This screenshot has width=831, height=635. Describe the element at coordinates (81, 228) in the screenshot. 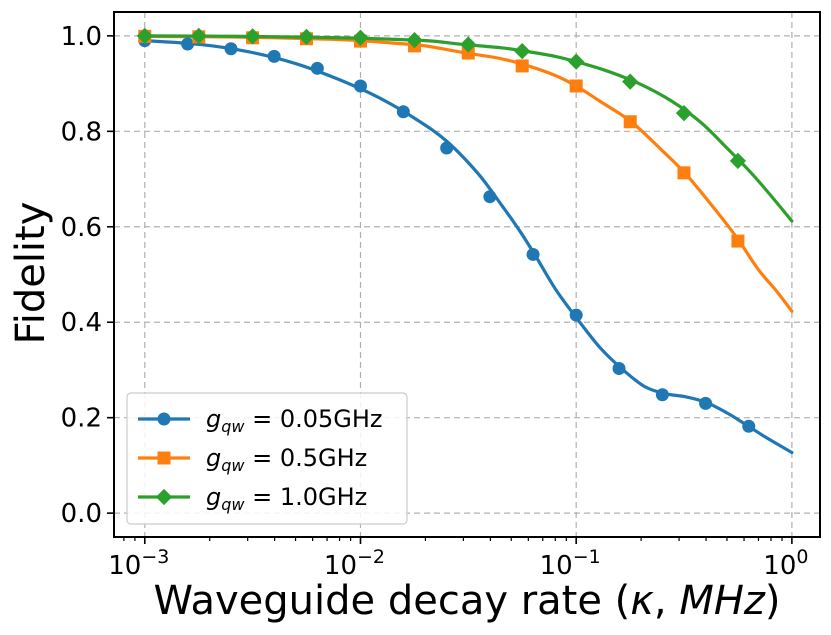

I see `y-tick-label: 0.6` at that location.